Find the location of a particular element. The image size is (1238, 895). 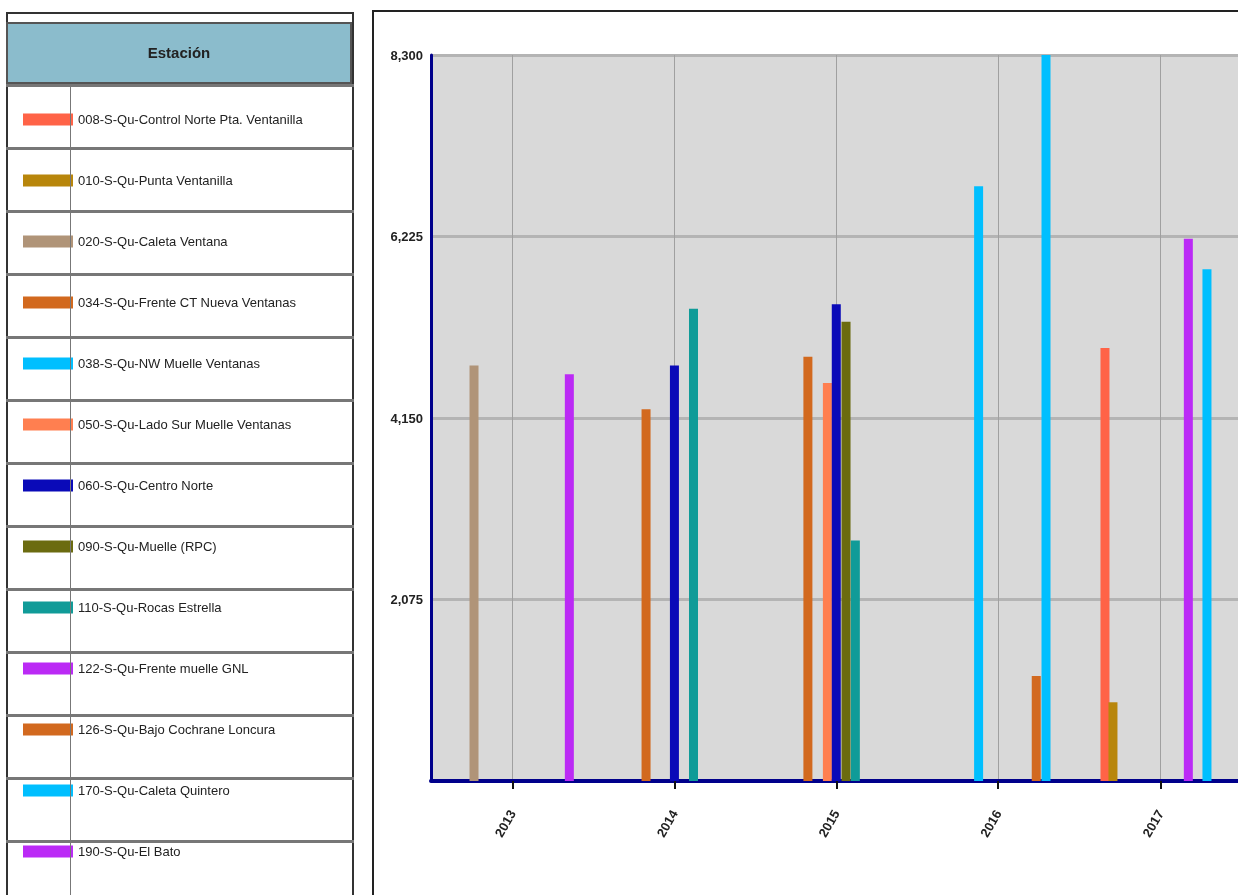

legend-label: 090-S-Qu-Muelle (RPC) is located at coordinates (147, 546).